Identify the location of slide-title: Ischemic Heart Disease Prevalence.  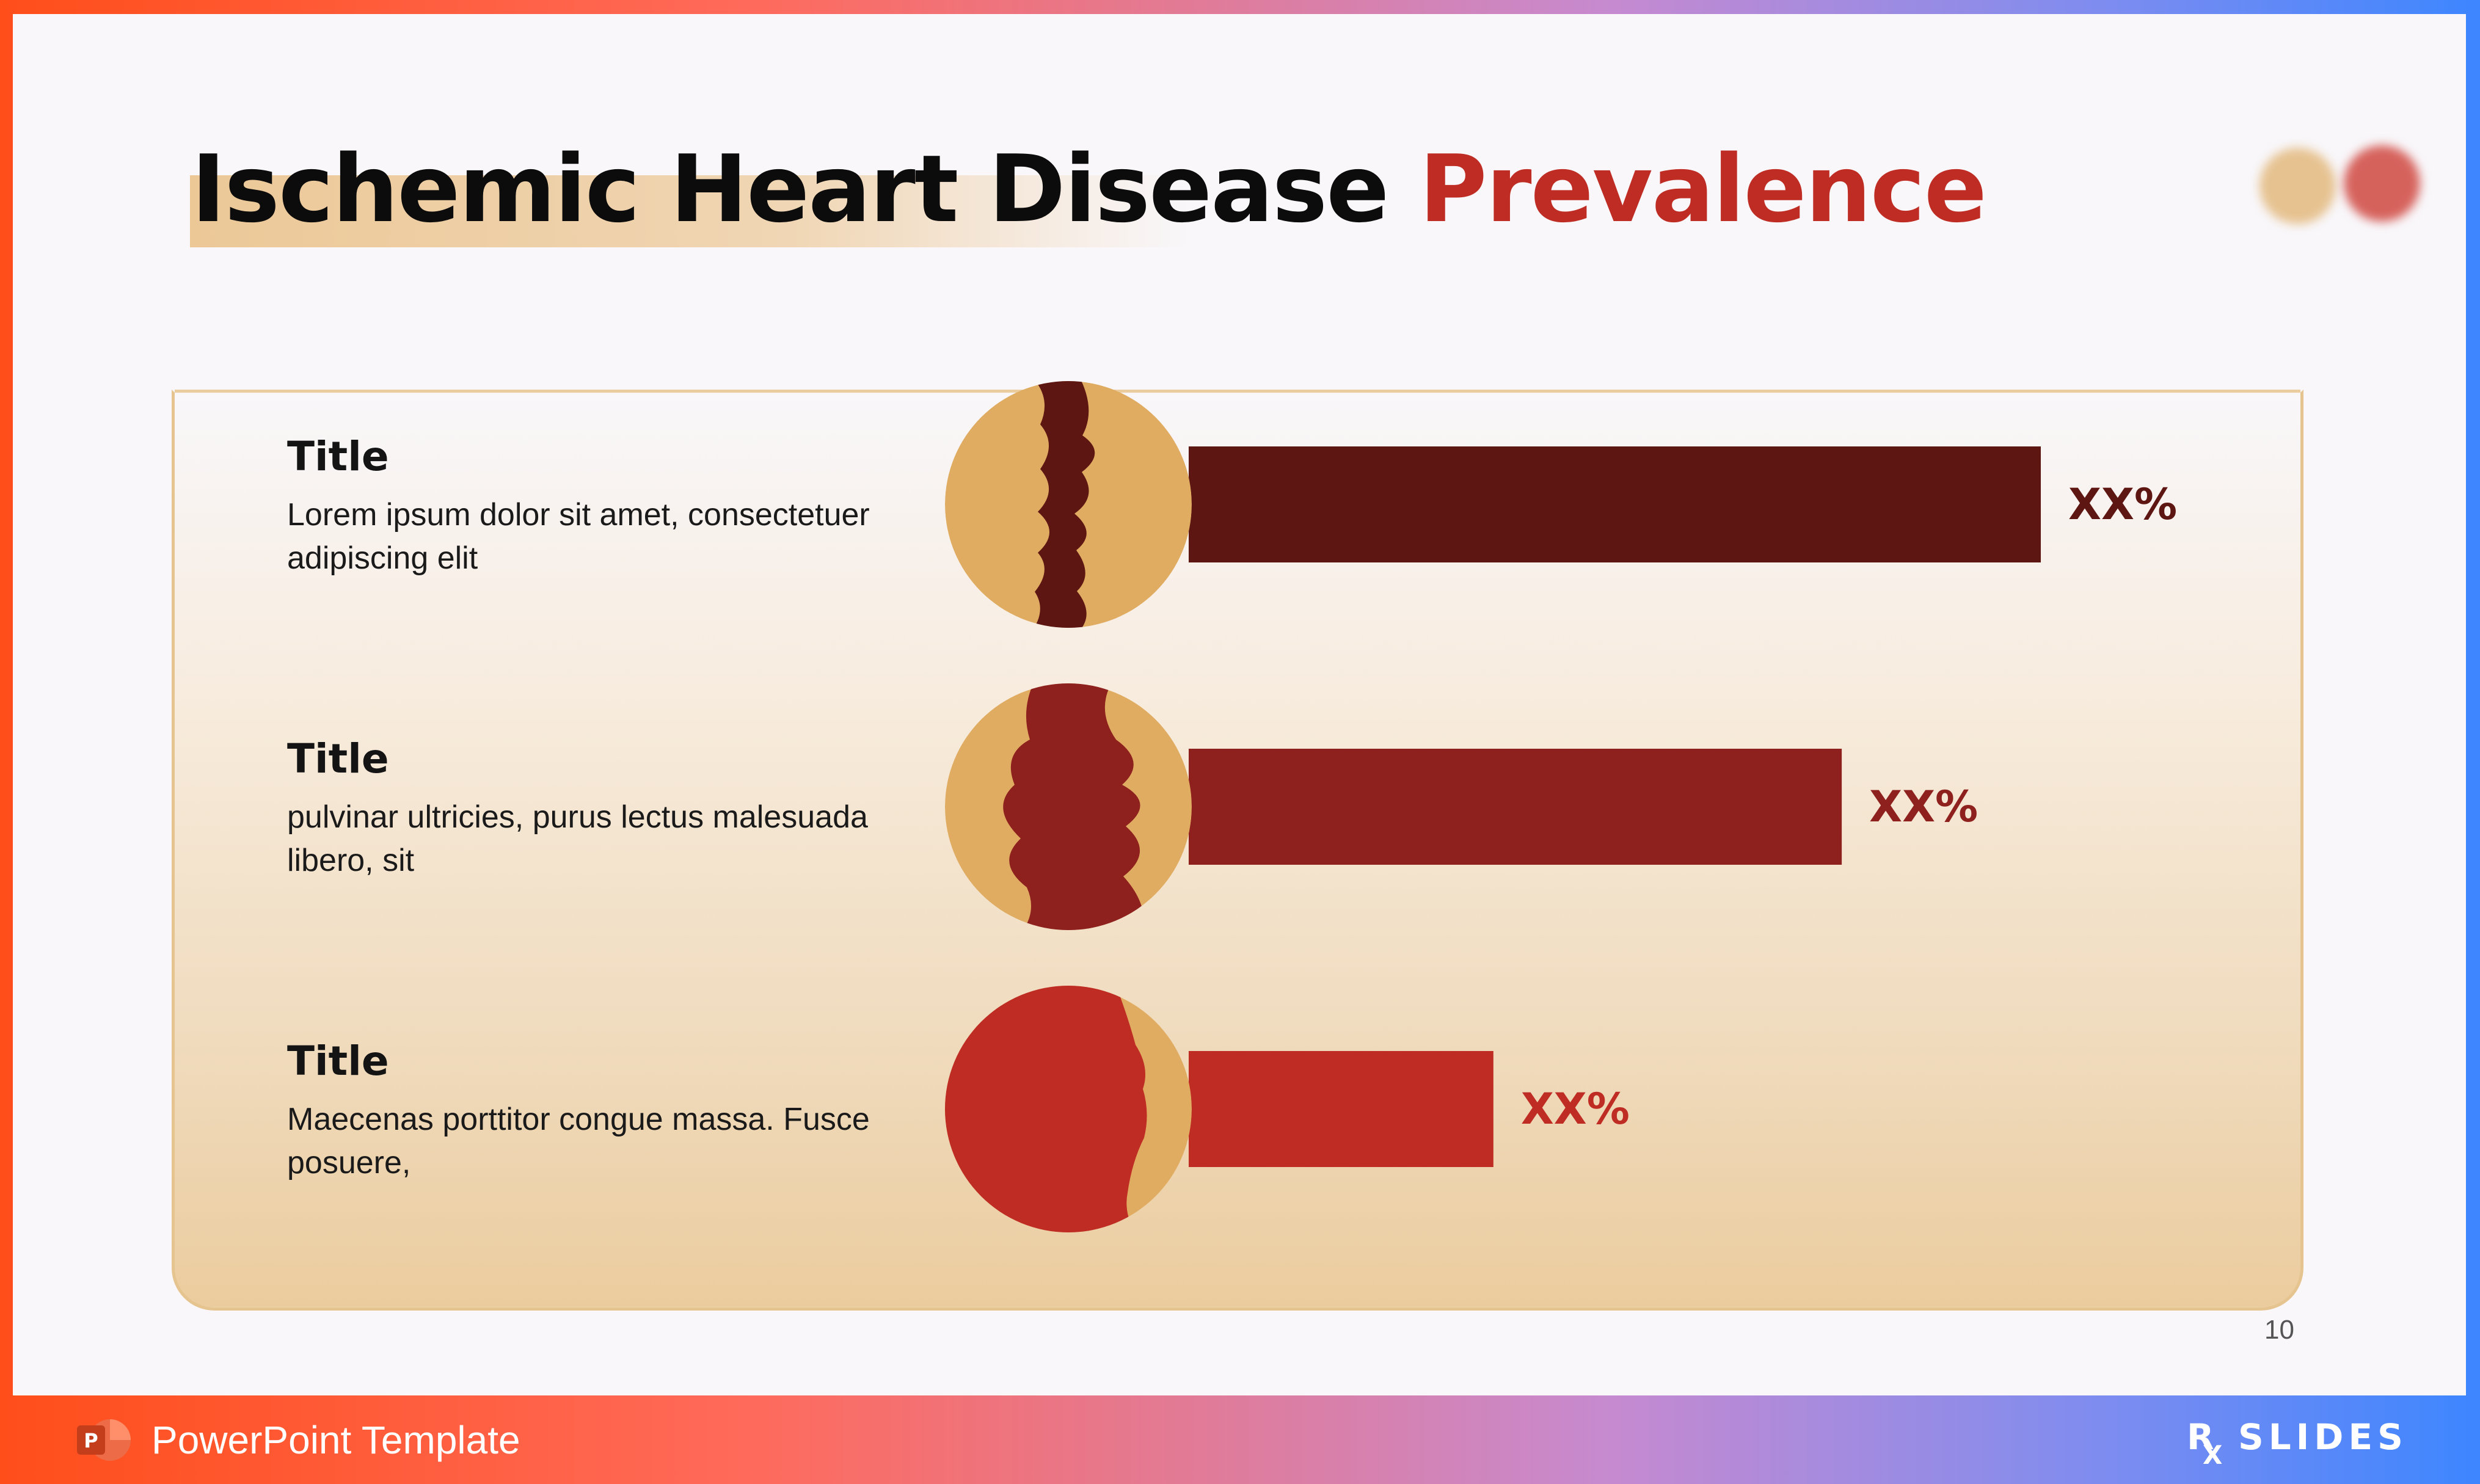
(1089, 189).